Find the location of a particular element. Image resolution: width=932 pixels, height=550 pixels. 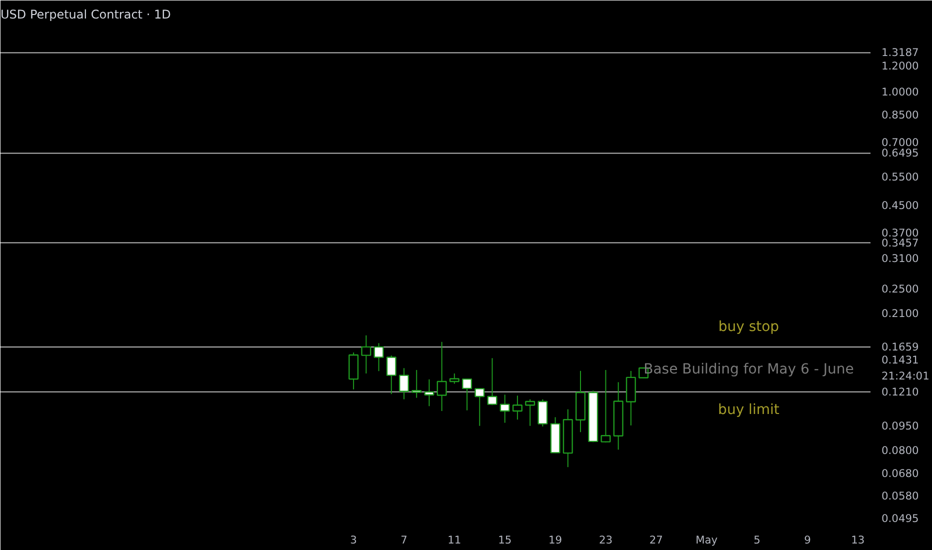

x-tick-label: 11 is located at coordinates (455, 540).